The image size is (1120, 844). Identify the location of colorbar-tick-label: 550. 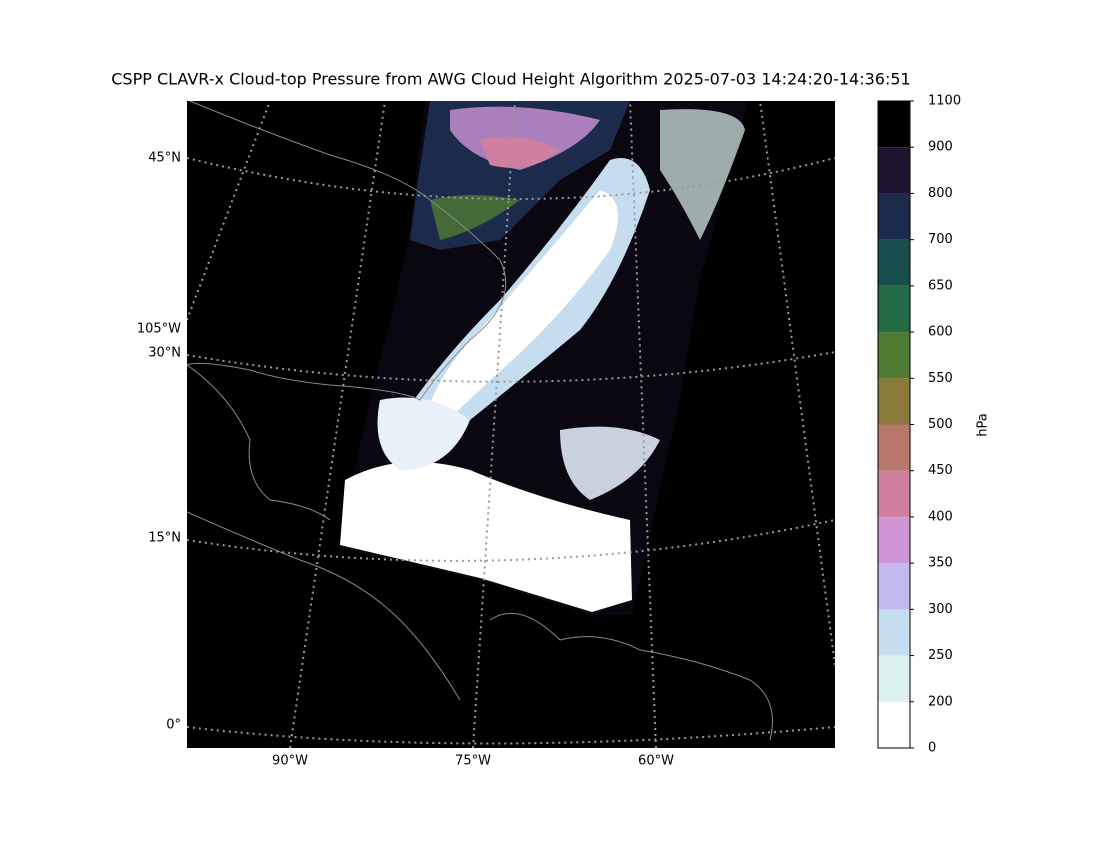
(940, 378).